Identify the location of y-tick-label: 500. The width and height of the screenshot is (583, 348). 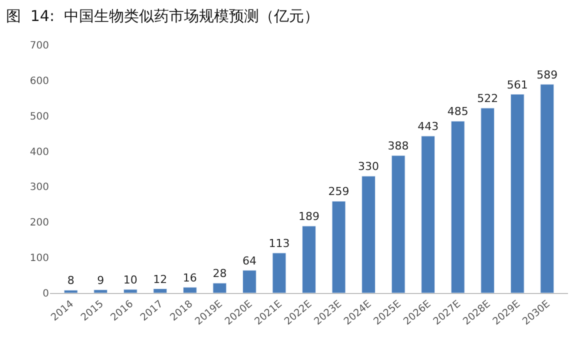
(39, 116).